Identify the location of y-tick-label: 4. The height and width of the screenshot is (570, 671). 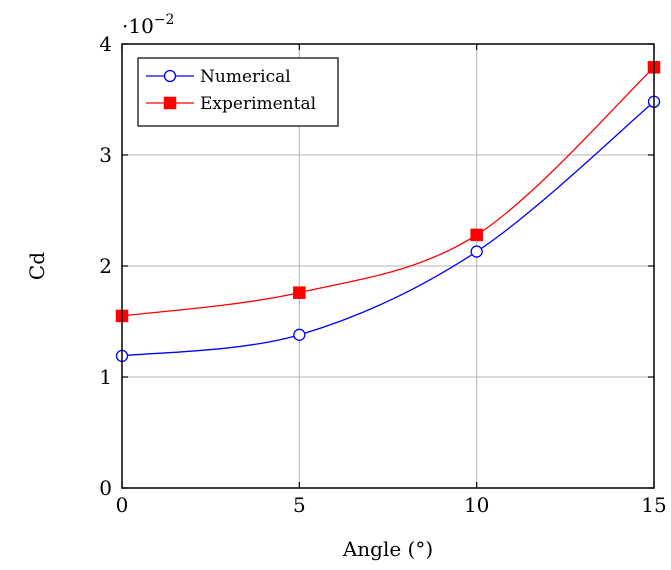
(105, 44).